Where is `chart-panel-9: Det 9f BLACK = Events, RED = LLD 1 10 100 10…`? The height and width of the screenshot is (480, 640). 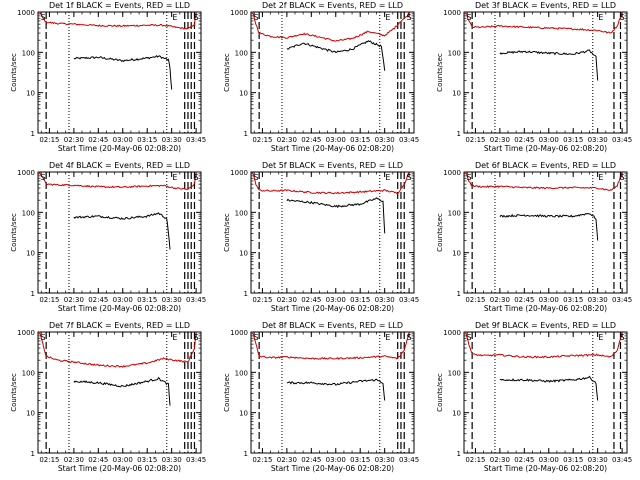 chart-panel-9: Det 9f BLACK = Events, RED = LLD 1 10 100 10… is located at coordinates (534, 397).